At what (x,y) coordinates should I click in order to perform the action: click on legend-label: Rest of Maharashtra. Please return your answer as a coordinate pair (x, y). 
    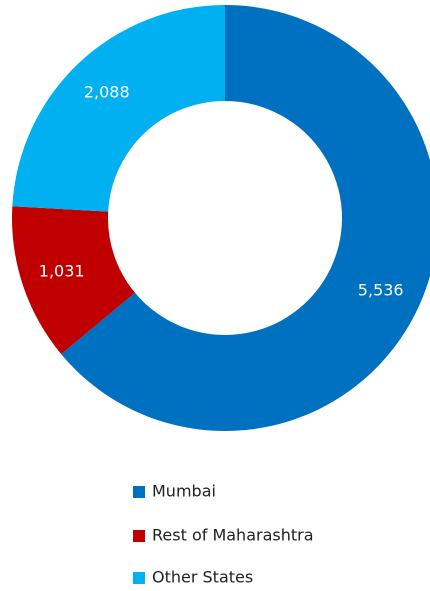
    Looking at the image, I should click on (233, 535).